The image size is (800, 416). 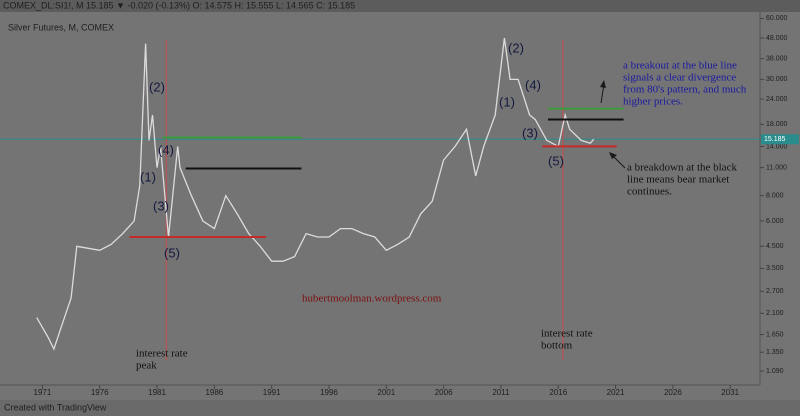 What do you see at coordinates (444, 392) in the screenshot?
I see `x-tick-label: 2006` at bounding box center [444, 392].